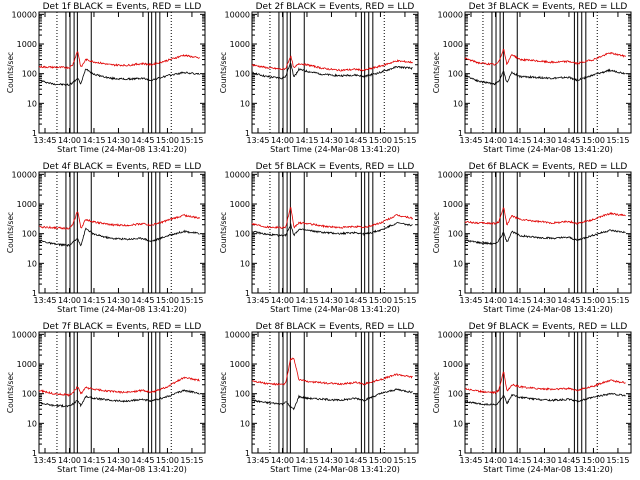  I want to click on panel-title: Det 6f BLACK = Events, RED = LLD, so click(548, 167).